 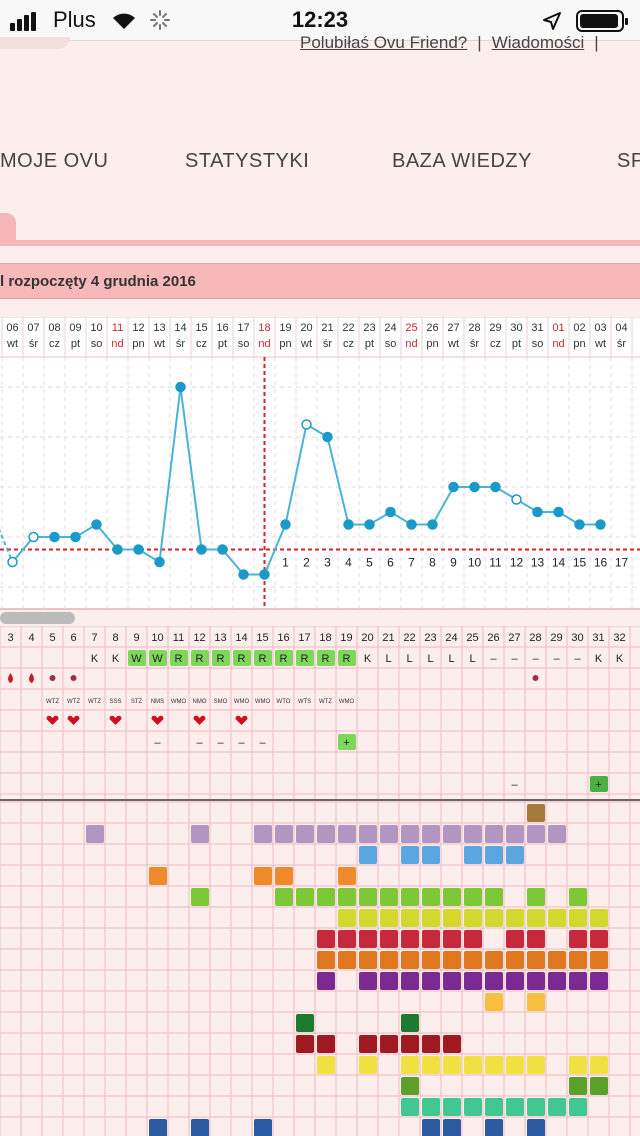 What do you see at coordinates (320, 281) in the screenshot?
I see `cycle-header: l rozpoczęty 4 grudnia 2016` at bounding box center [320, 281].